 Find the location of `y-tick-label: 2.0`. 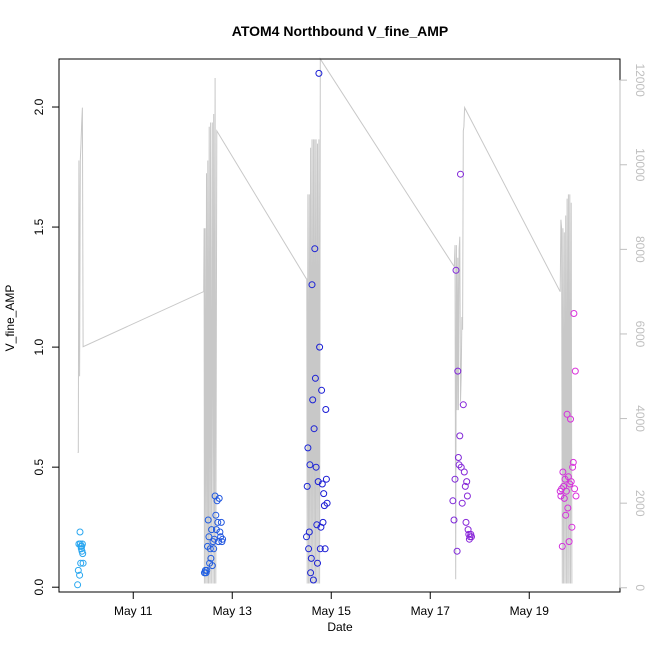

y-tick-label: 2.0 is located at coordinates (39, 106).